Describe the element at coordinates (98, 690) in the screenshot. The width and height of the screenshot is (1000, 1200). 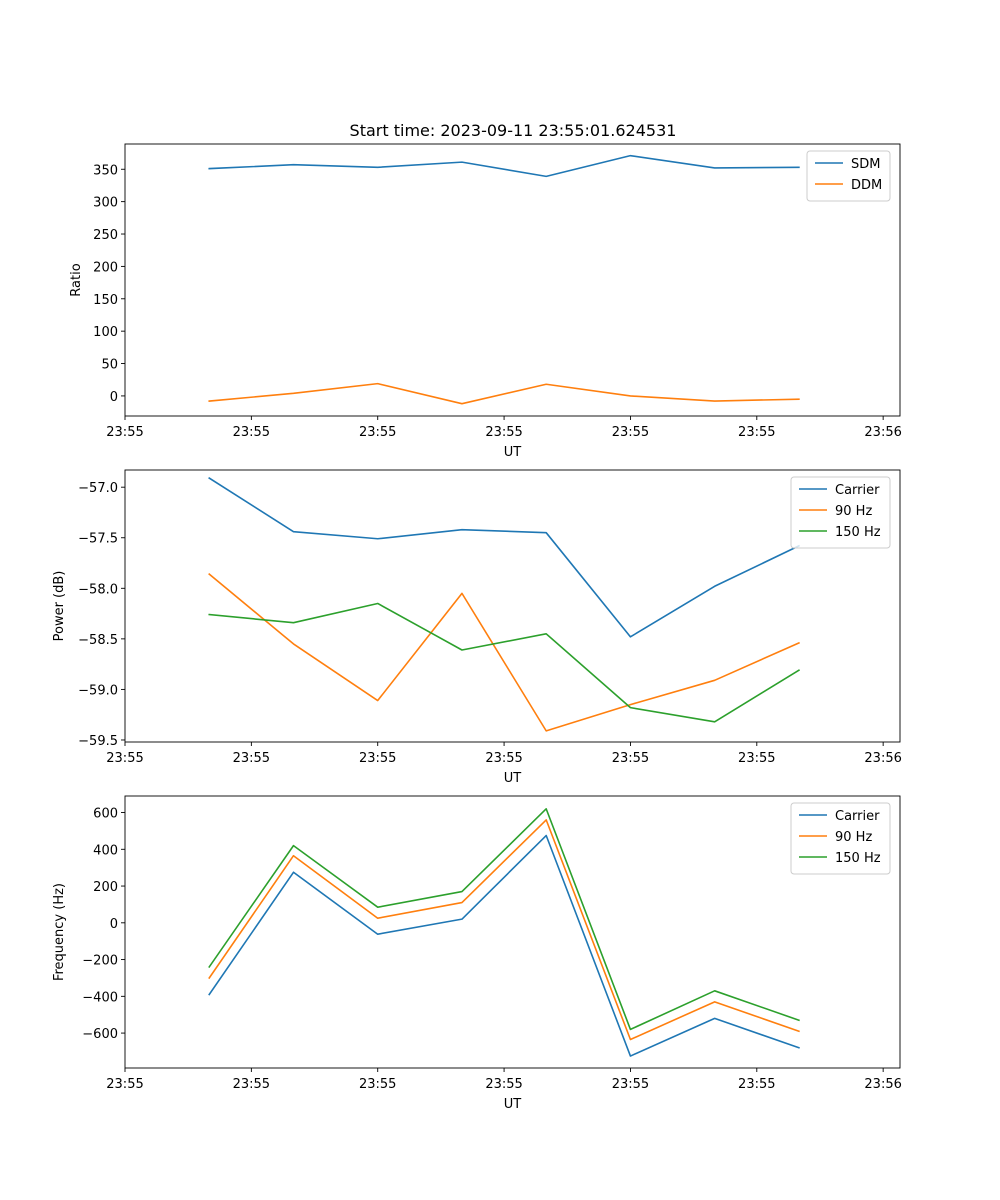
I see `y-tick-label: −59.0` at that location.